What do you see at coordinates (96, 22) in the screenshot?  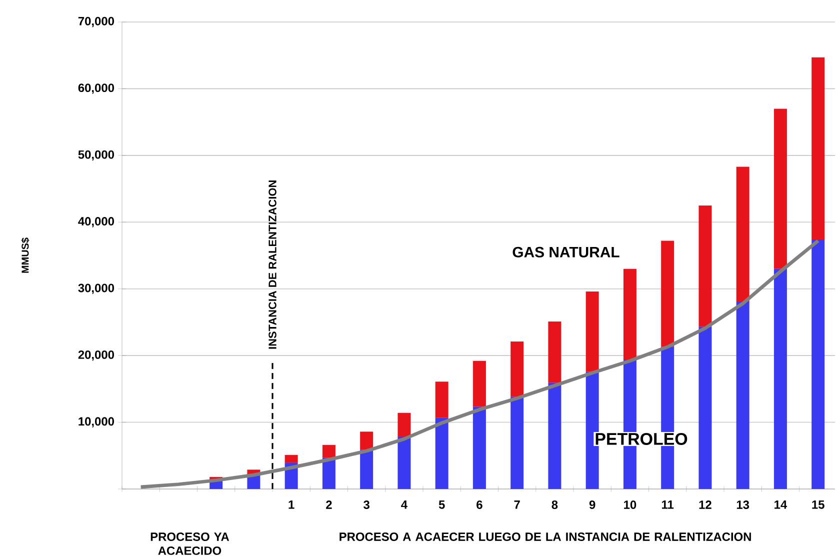 I see `y-tick-label: 70,000` at bounding box center [96, 22].